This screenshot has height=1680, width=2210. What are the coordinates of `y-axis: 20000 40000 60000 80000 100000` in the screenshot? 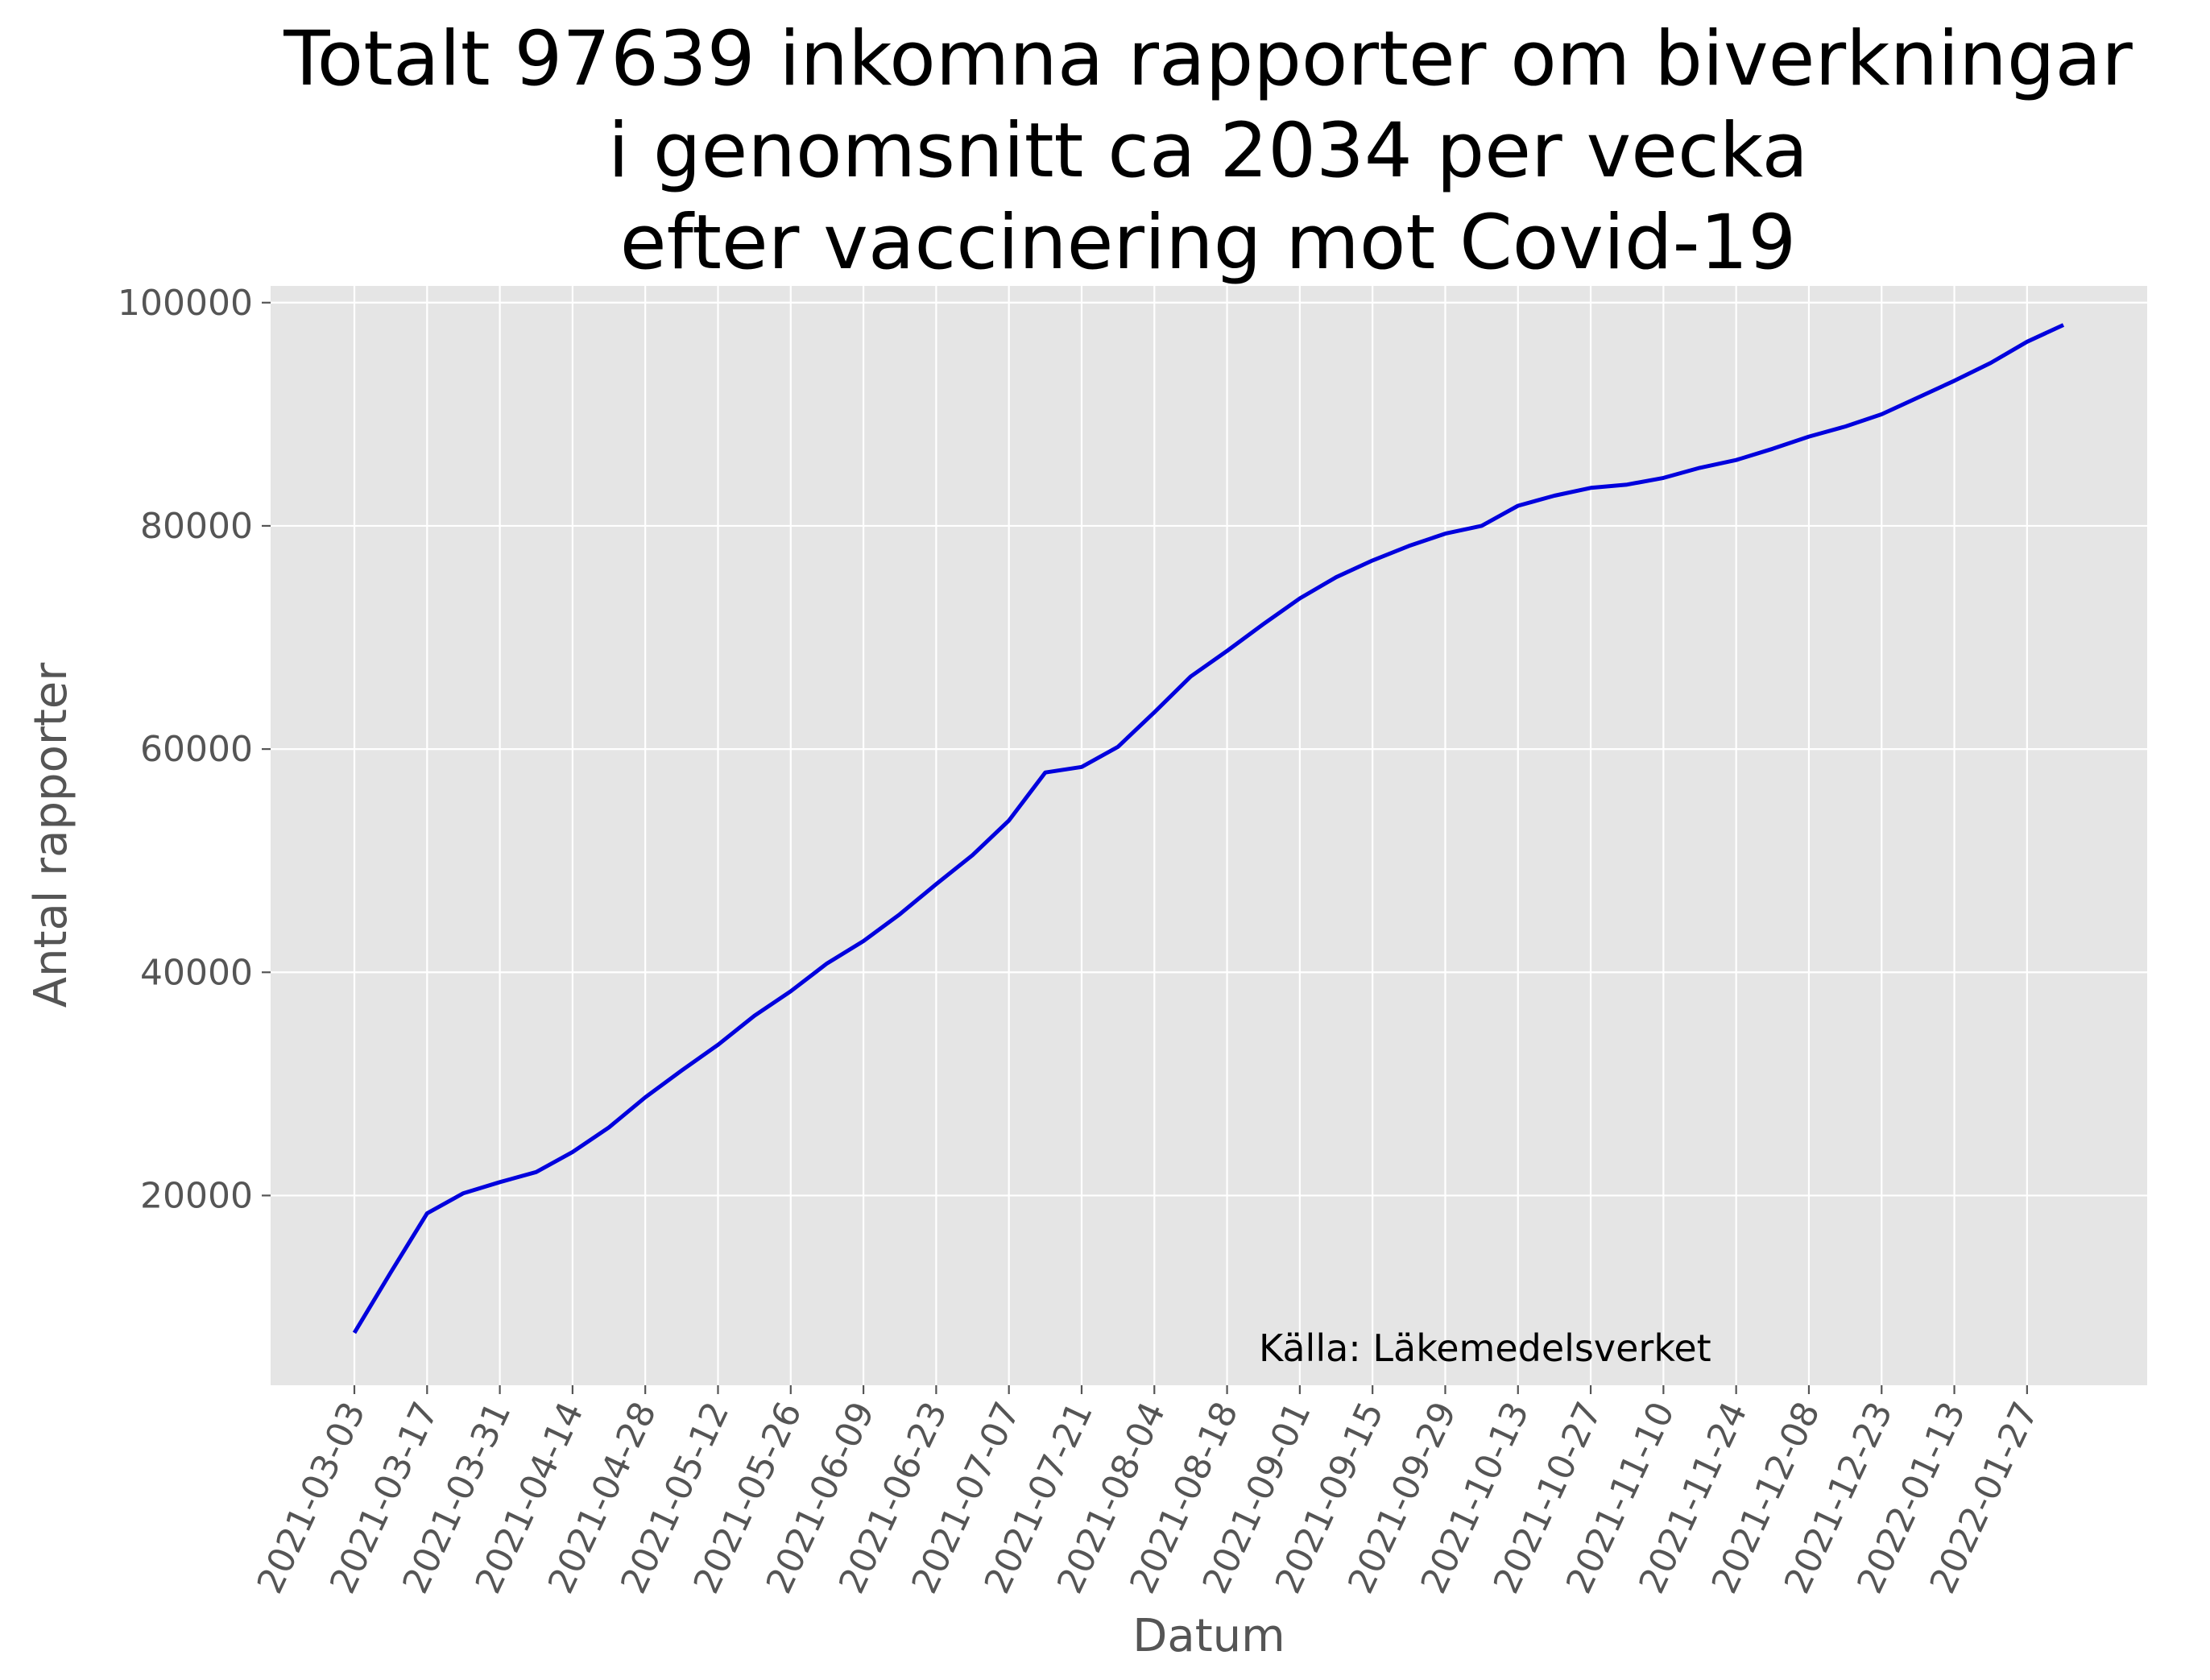 It's located at (194, 749).